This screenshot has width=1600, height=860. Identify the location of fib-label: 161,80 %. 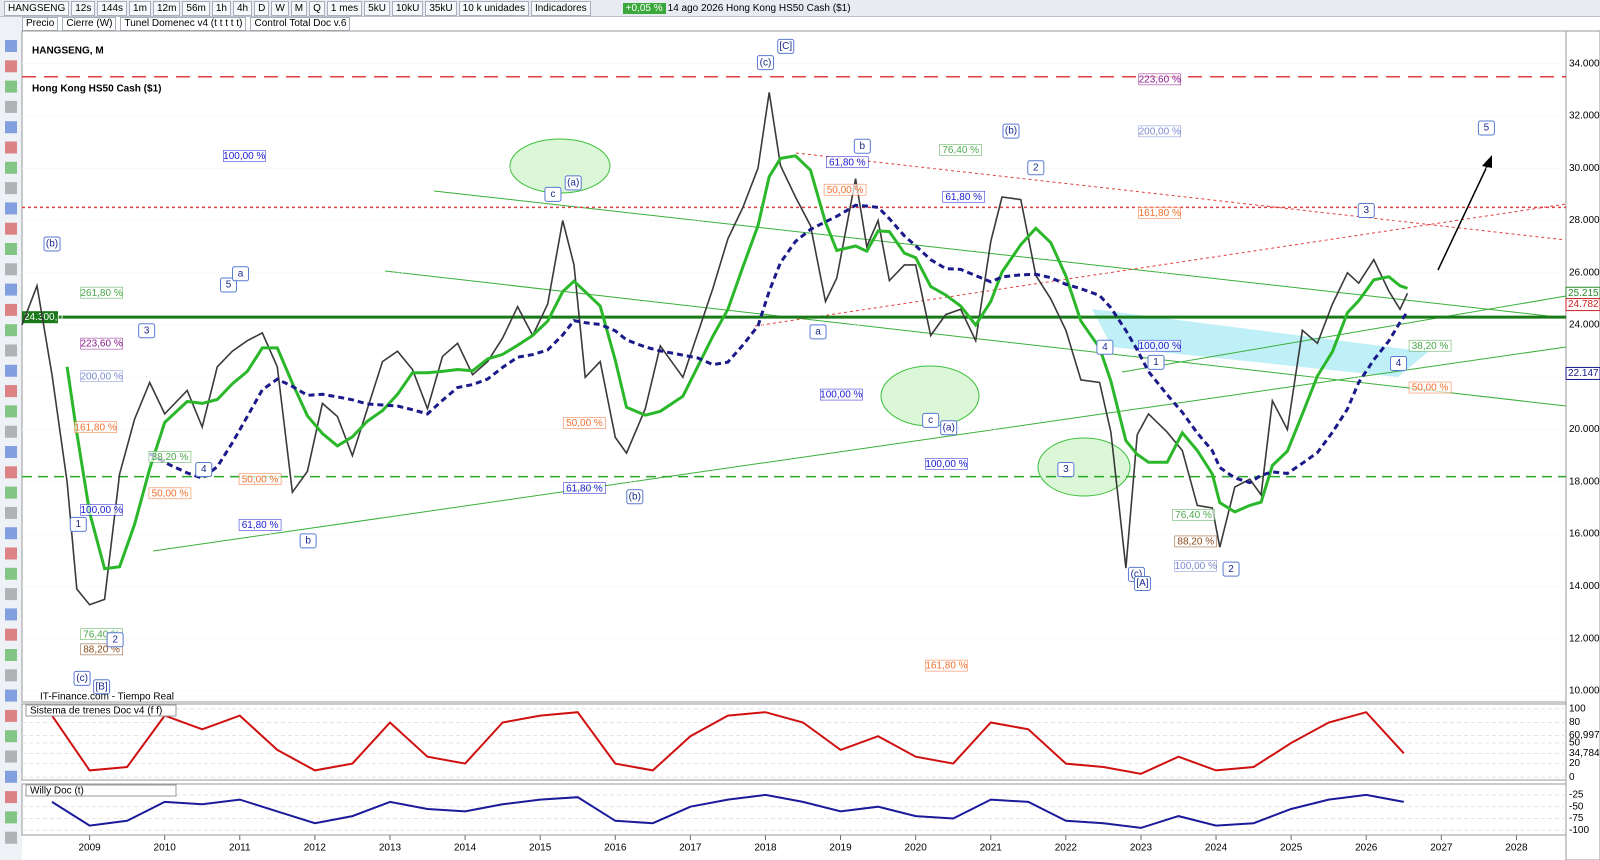
(1160, 213).